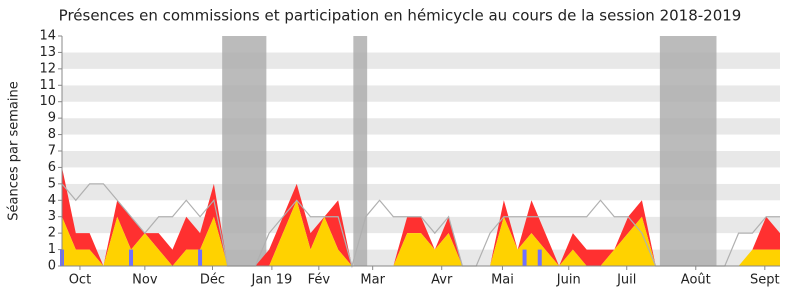  What do you see at coordinates (47, 85) in the screenshot?
I see `y-tick-label: 11` at bounding box center [47, 85].